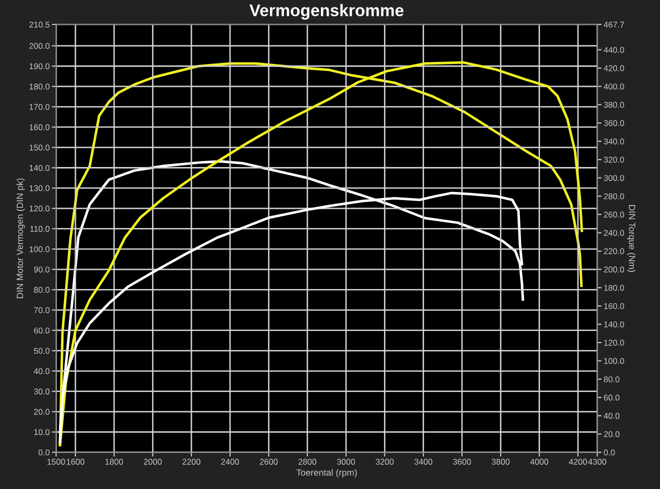  I want to click on x-tick-label: 4000, so click(539, 461).